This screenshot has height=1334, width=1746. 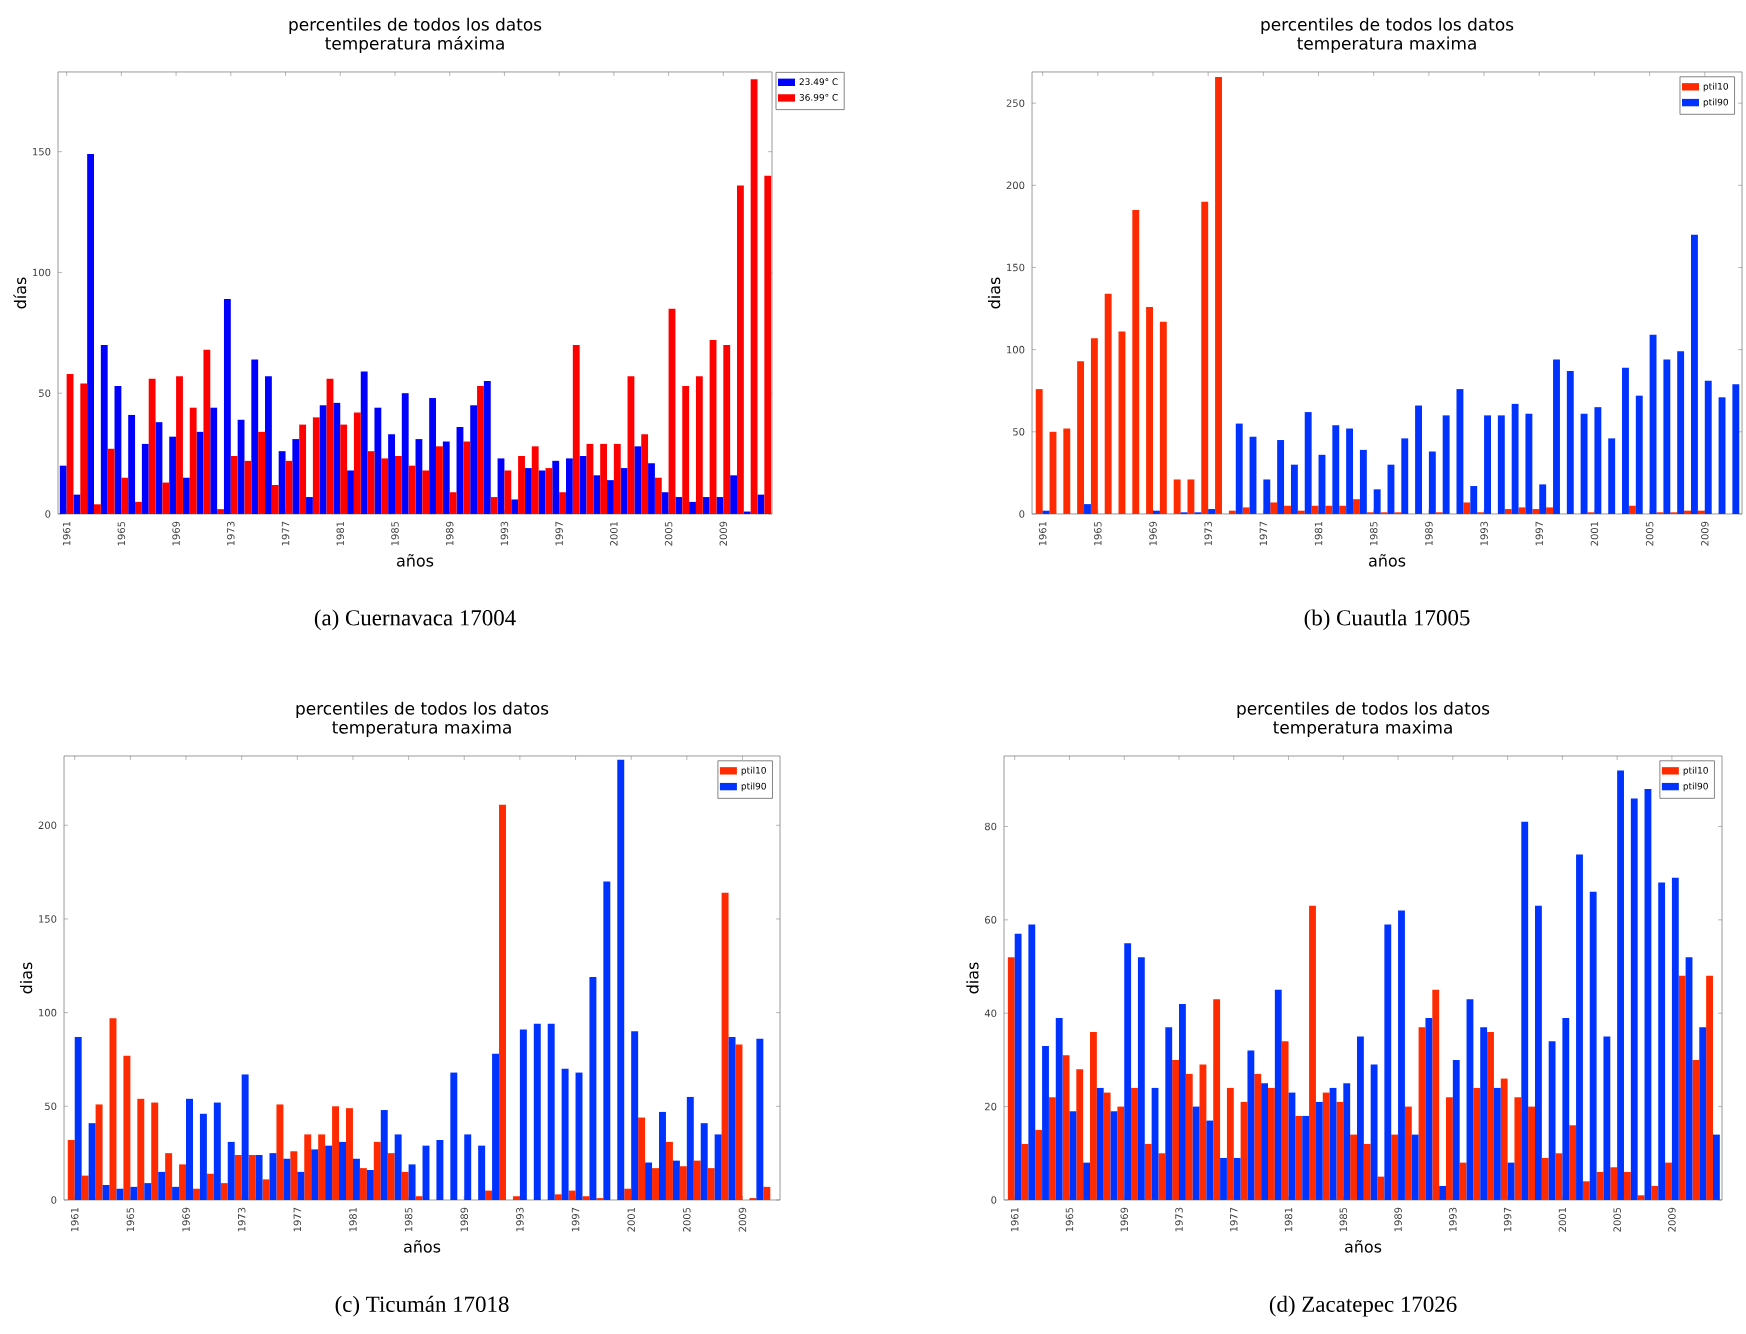 What do you see at coordinates (1362, 728) in the screenshot?
I see `chart-subtitle: temperatura maxima` at bounding box center [1362, 728].